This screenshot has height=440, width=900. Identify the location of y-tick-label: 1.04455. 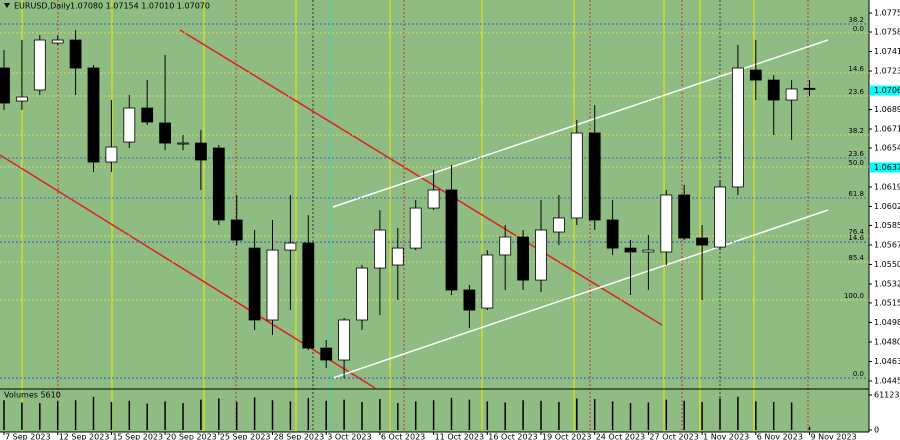
(887, 380).